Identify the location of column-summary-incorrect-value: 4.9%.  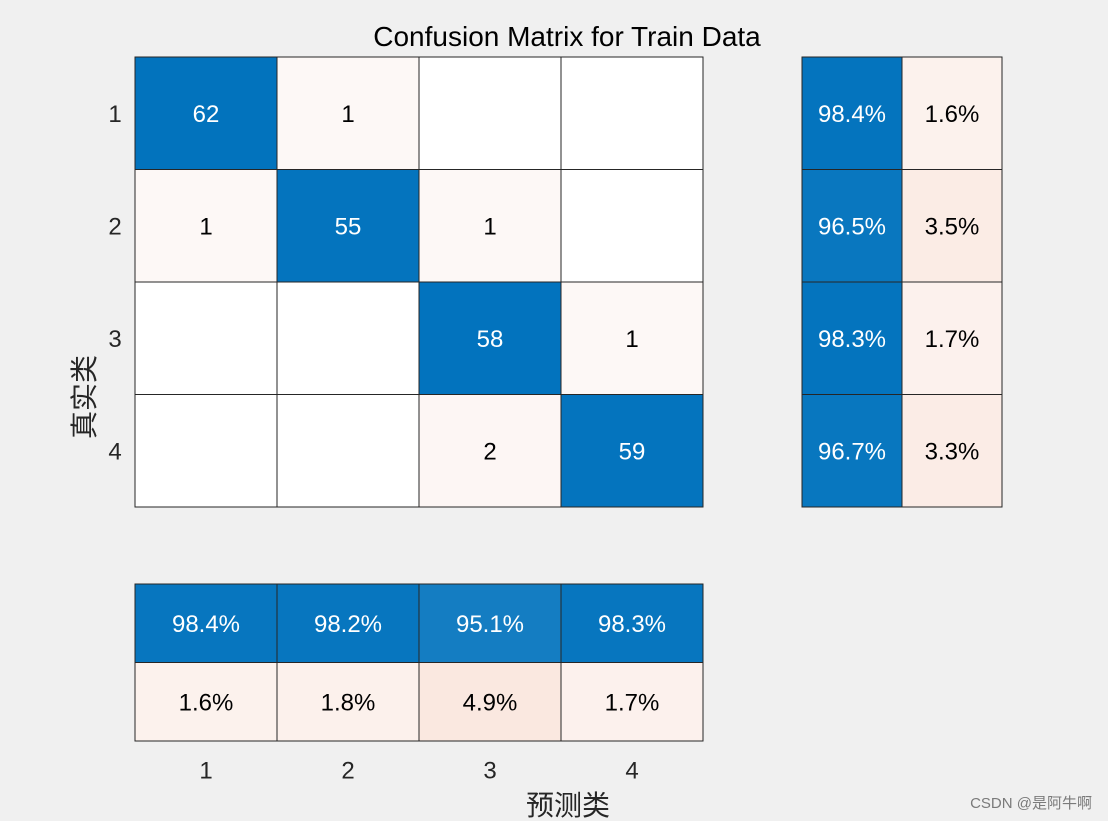
(490, 702).